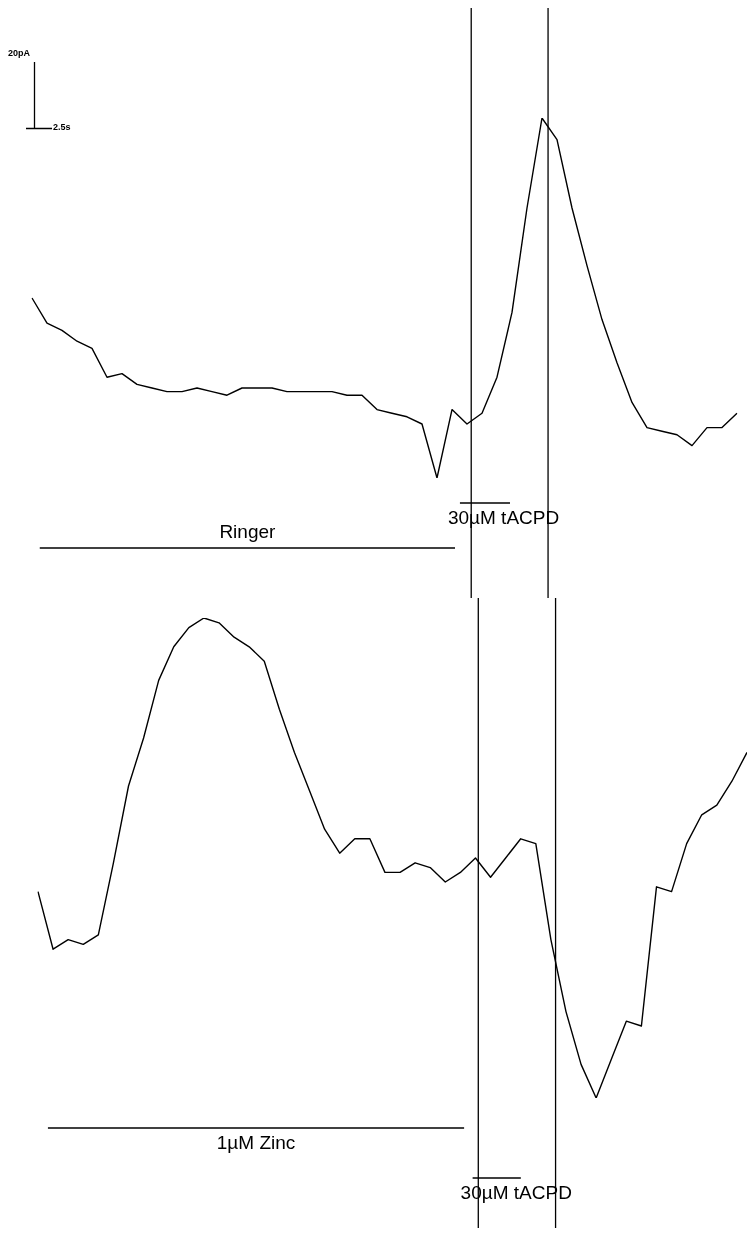 The width and height of the screenshot is (747, 1244). I want to click on text: Ringer, so click(248, 531).